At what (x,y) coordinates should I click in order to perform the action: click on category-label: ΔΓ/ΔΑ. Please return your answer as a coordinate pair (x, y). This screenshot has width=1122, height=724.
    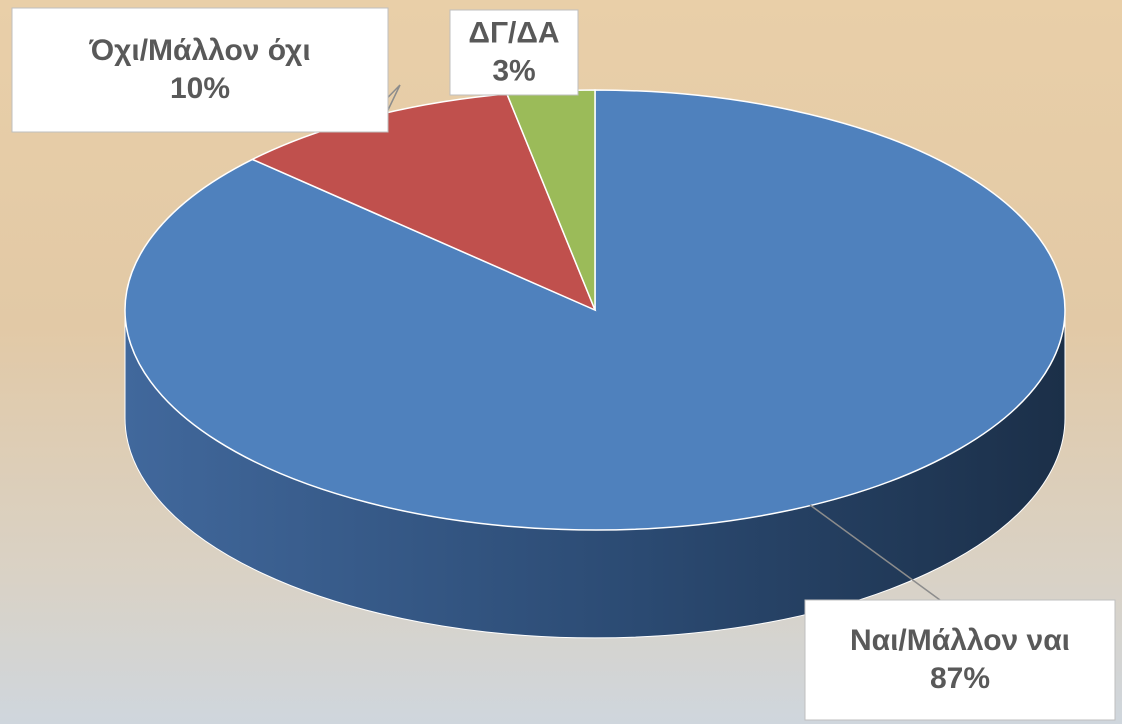
    Looking at the image, I should click on (513, 32).